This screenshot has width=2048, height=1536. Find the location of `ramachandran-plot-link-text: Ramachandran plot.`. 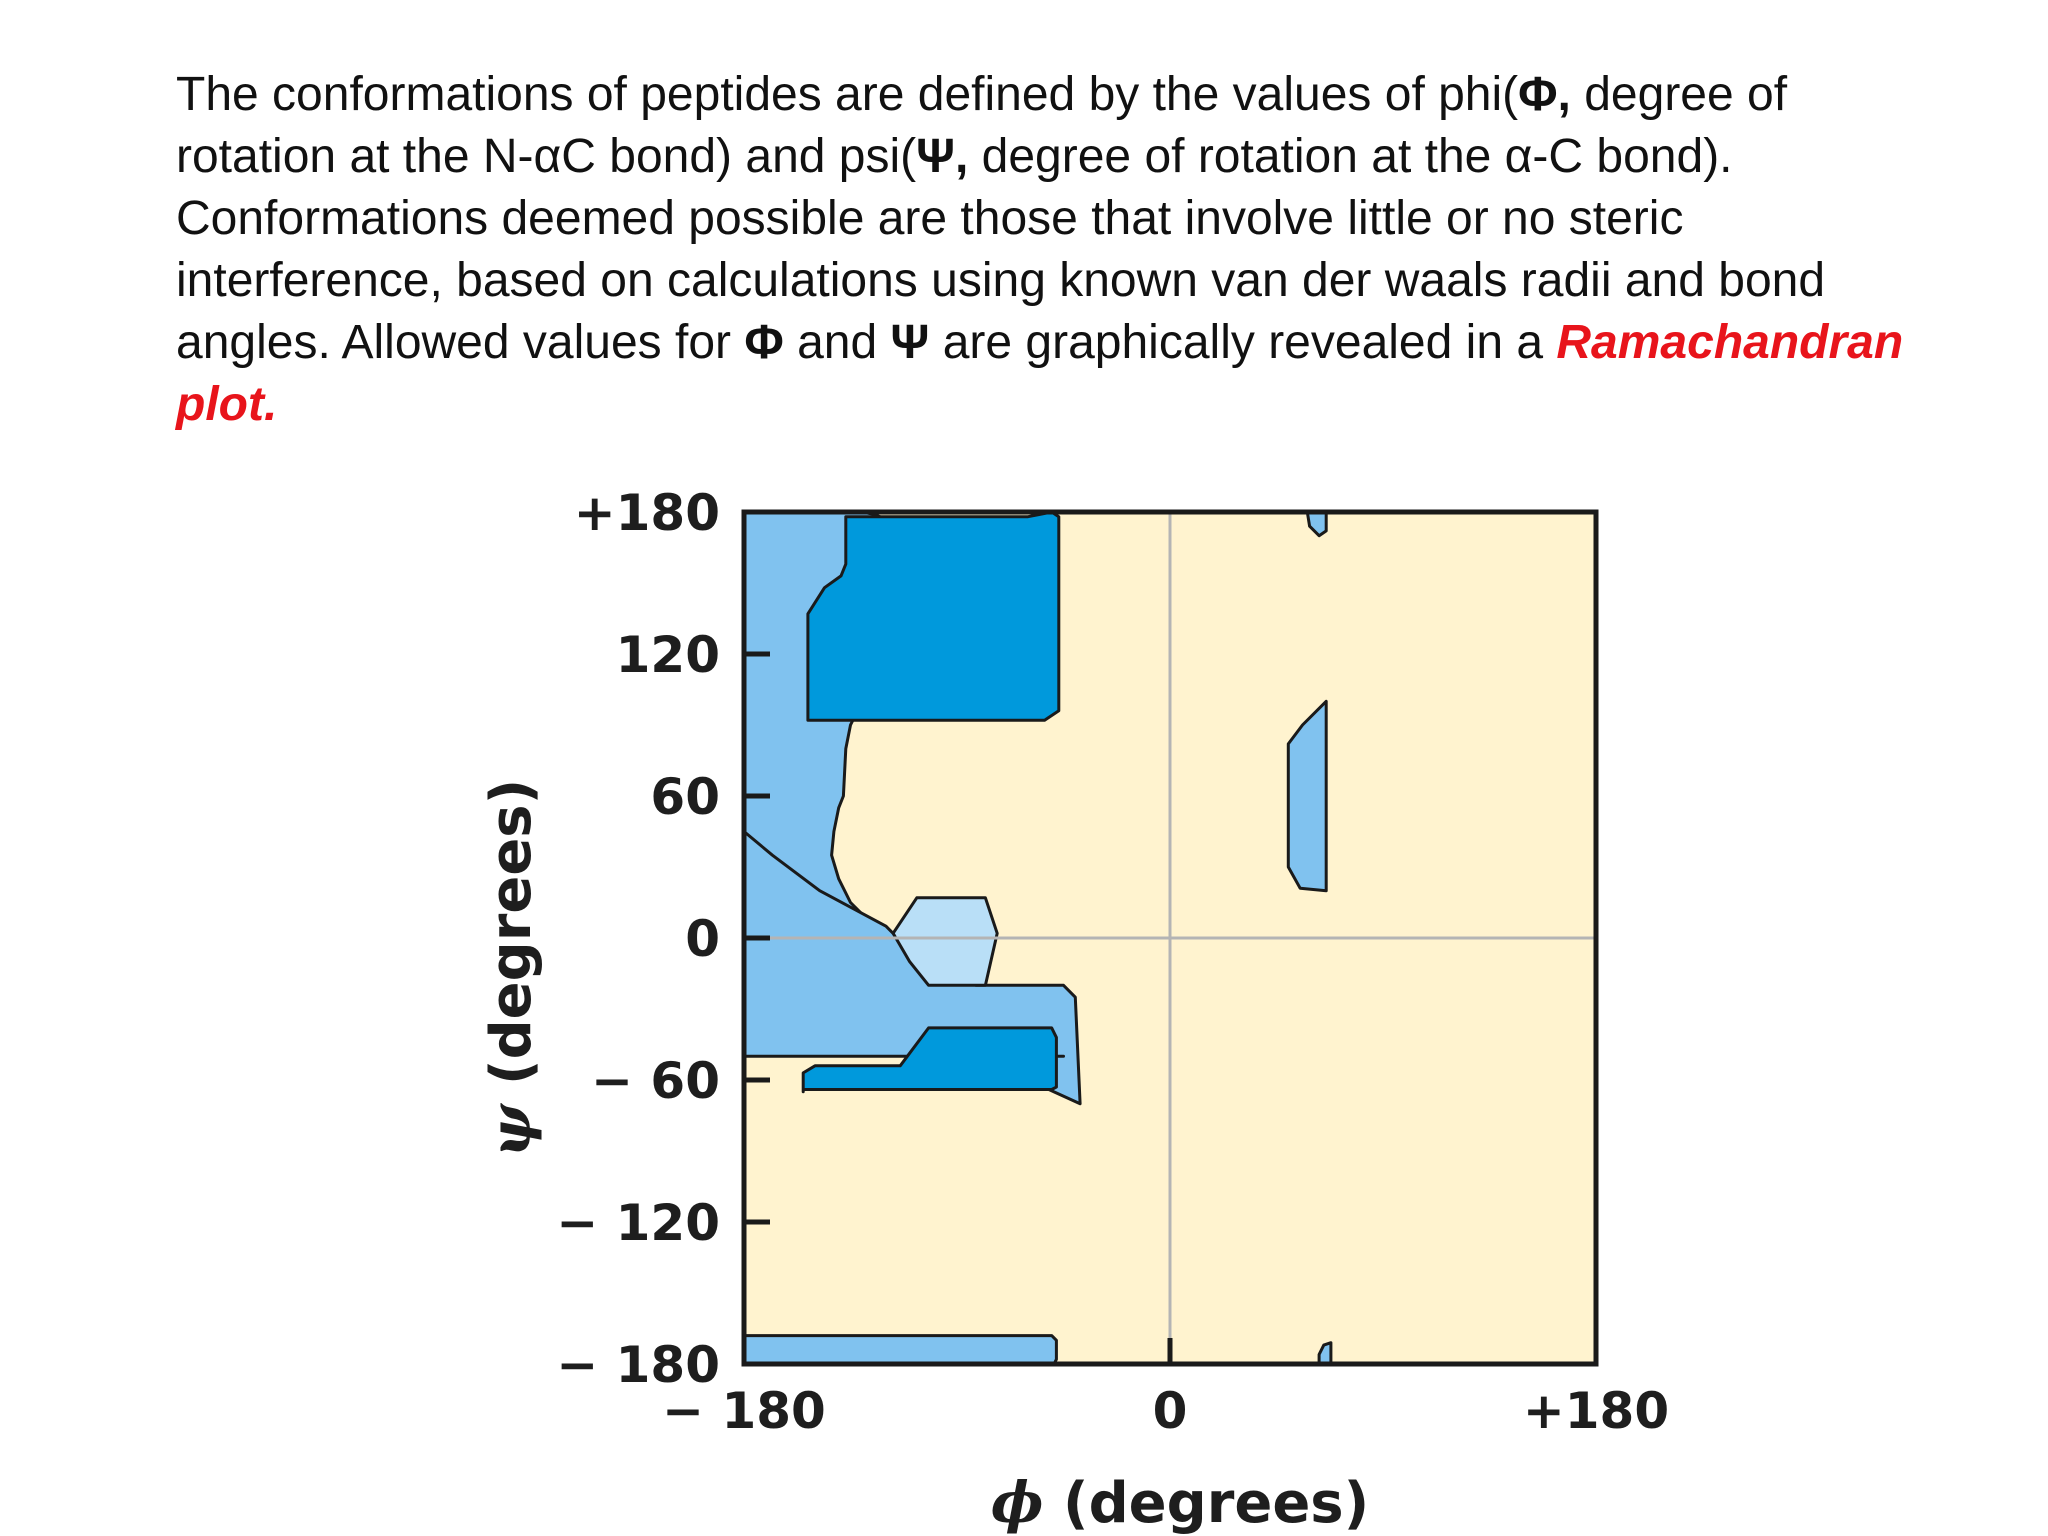

ramachandran-plot-link-text: Ramachandran plot. is located at coordinates (1040, 373).